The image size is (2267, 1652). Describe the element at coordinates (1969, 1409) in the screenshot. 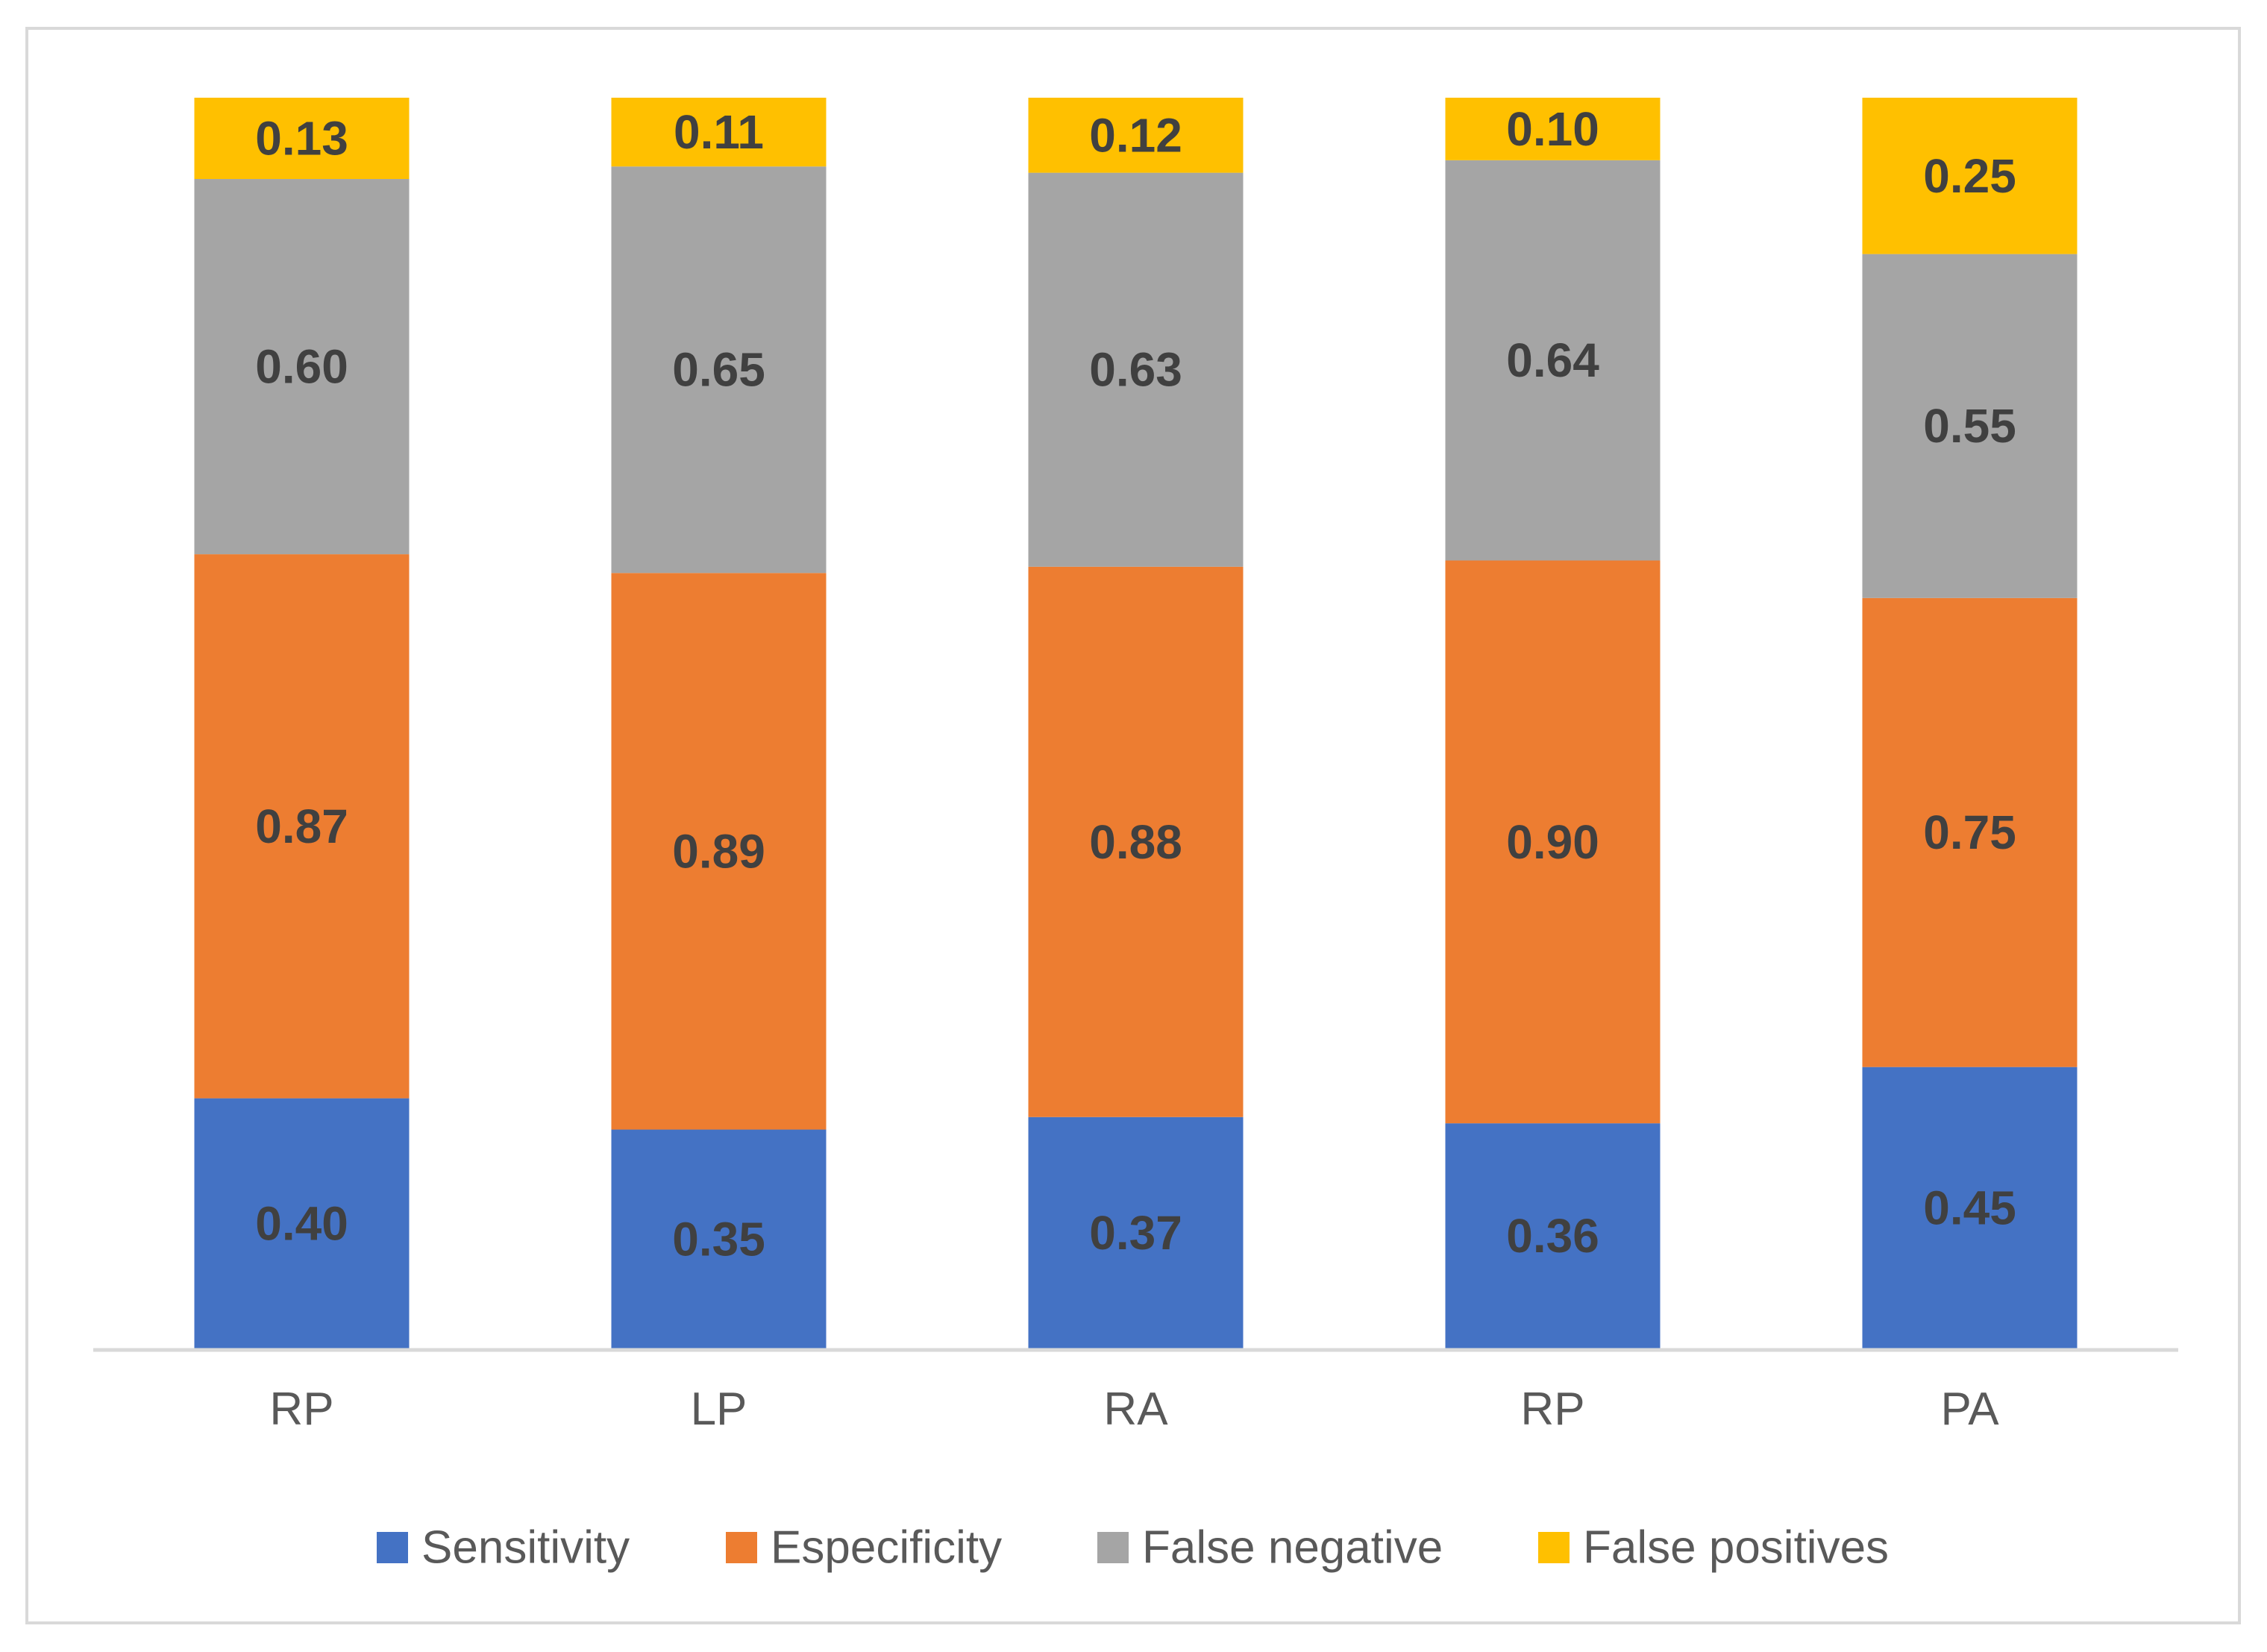

I see `x-tick-label-5: PA` at that location.